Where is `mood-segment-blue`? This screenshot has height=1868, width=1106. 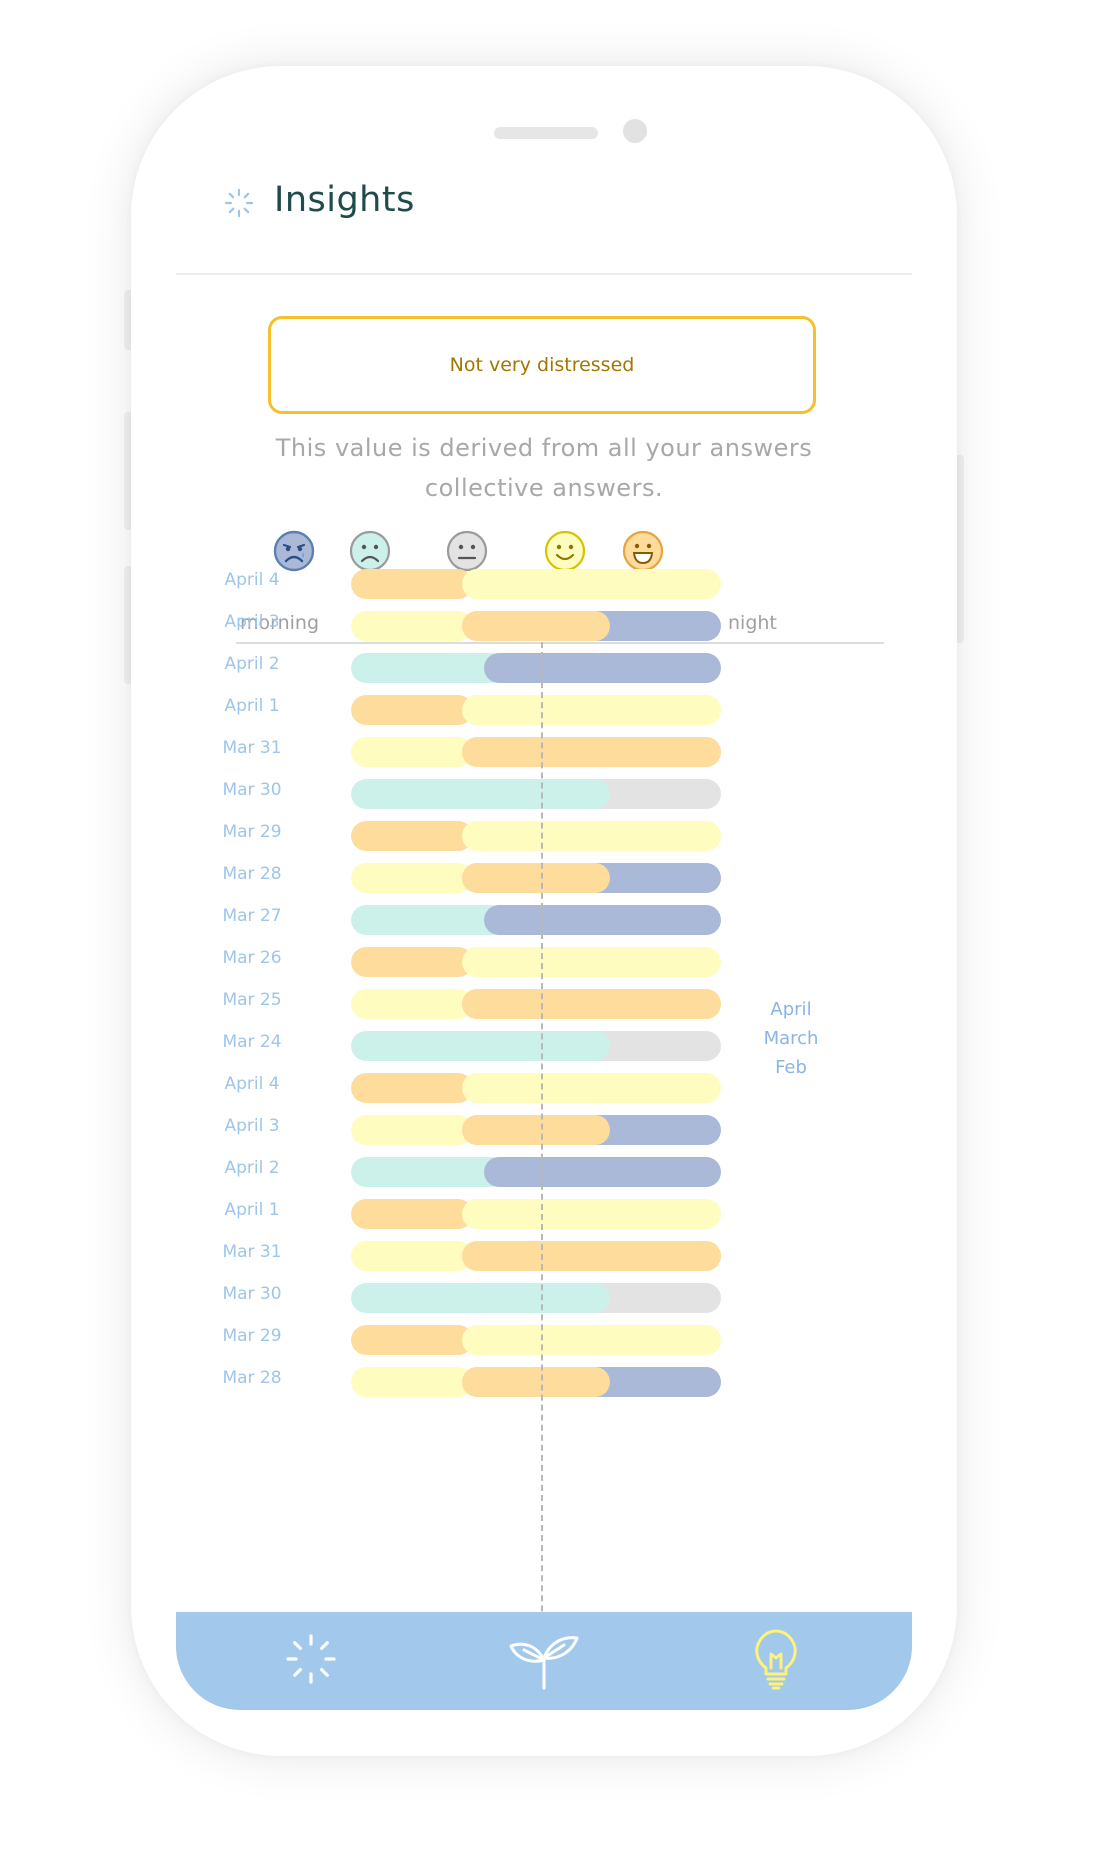 mood-segment-blue is located at coordinates (602, 920).